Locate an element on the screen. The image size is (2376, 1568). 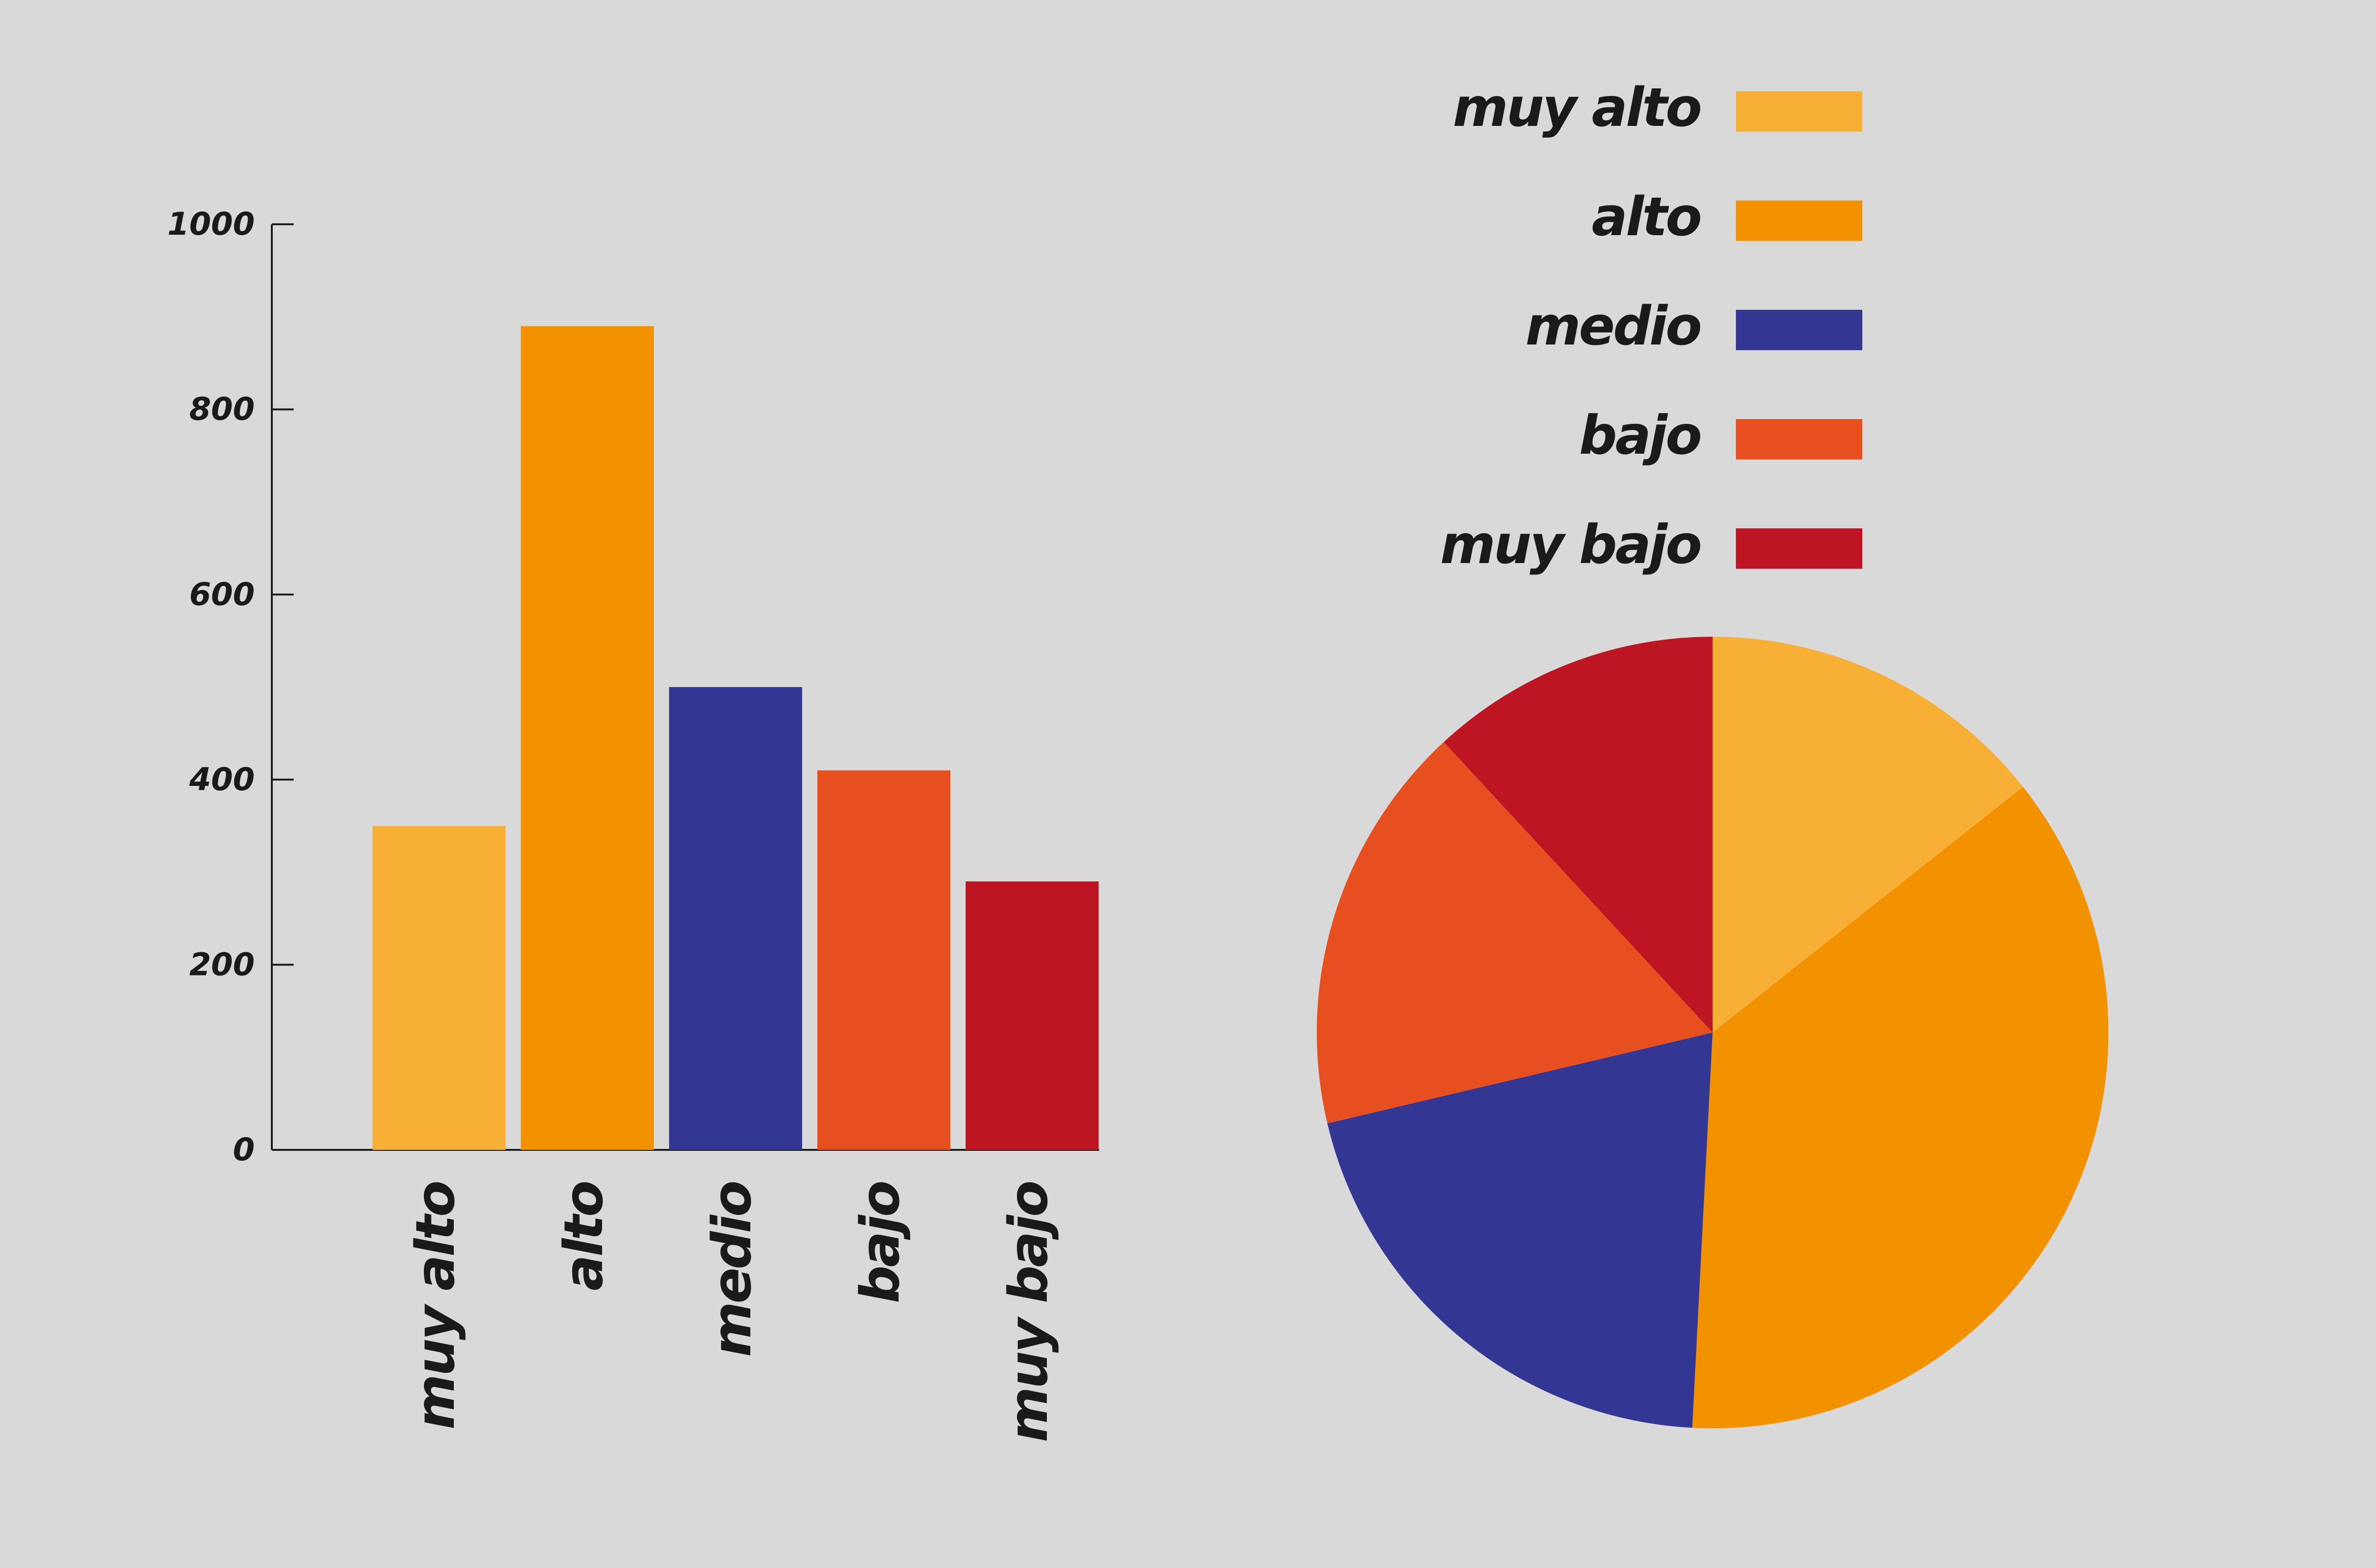
y-tick-label: 0 is located at coordinates (244, 1150).